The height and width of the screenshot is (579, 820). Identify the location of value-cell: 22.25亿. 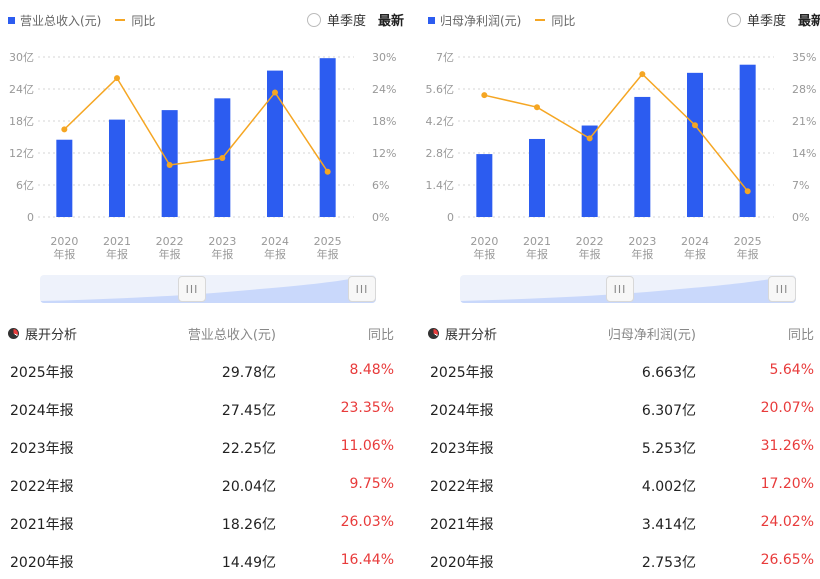
(248, 449).